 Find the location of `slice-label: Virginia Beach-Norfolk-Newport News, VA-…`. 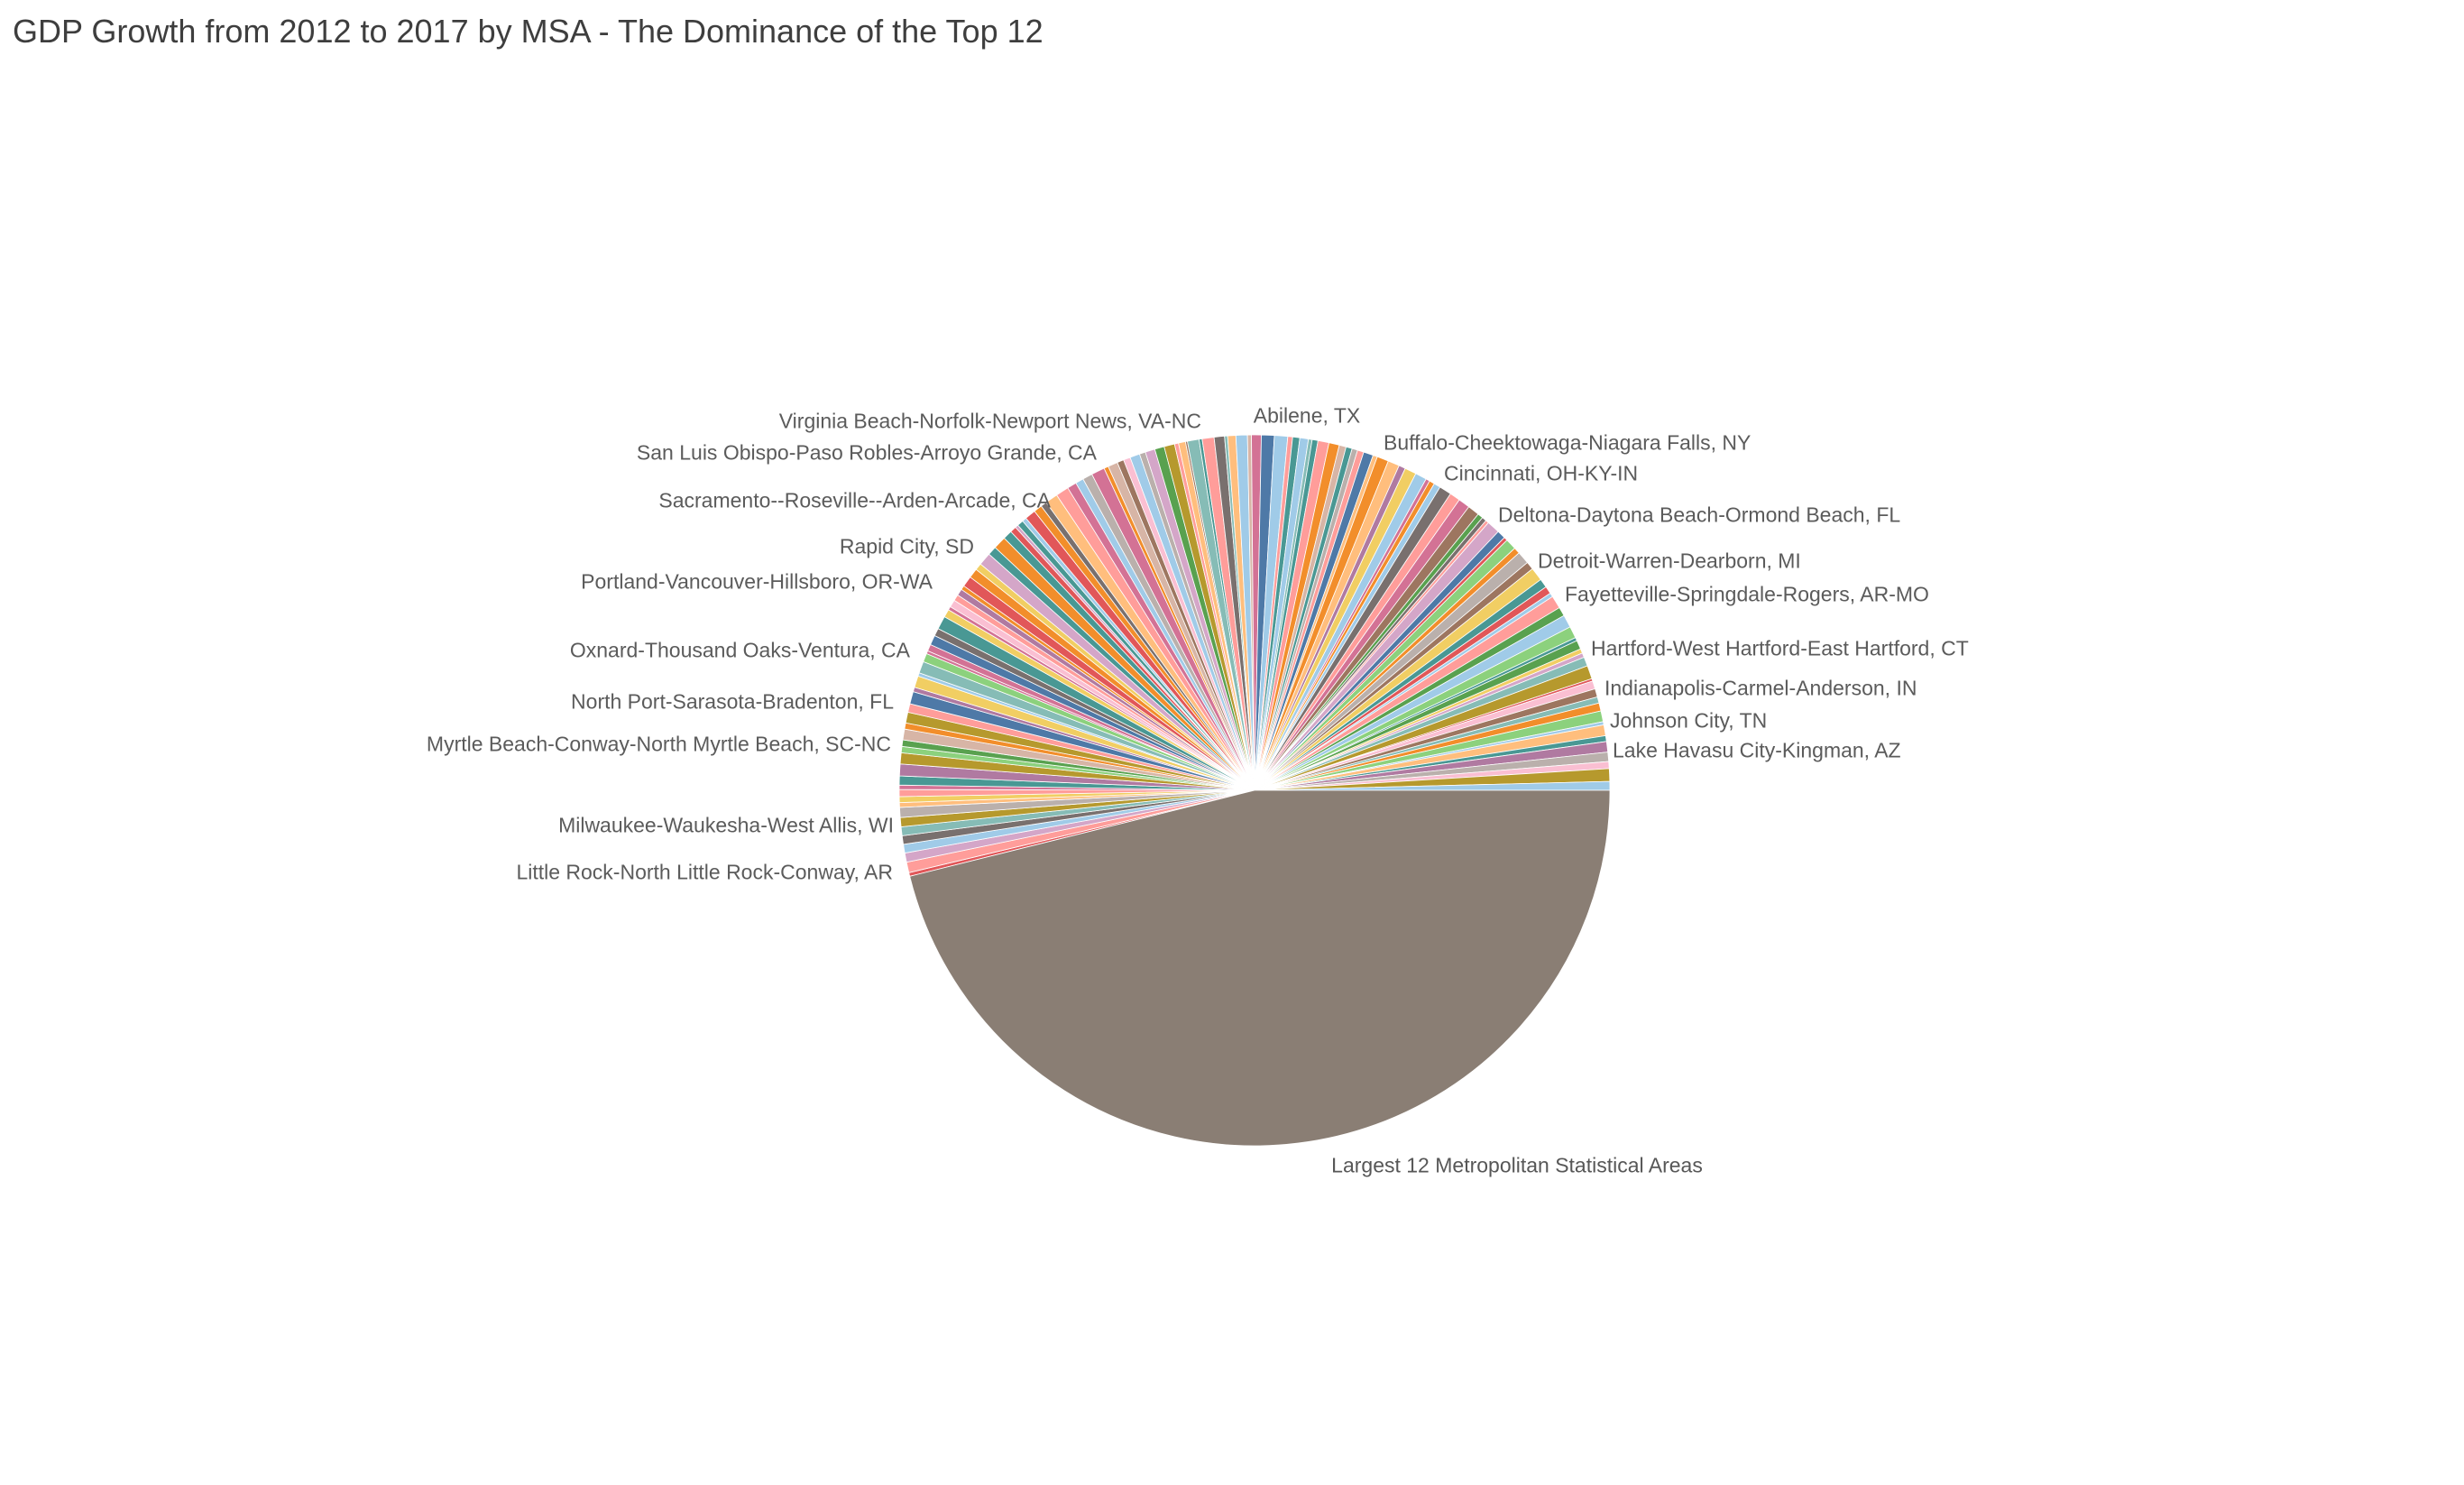

slice-label: Virginia Beach-Norfolk-Newport News, VA-… is located at coordinates (990, 421).